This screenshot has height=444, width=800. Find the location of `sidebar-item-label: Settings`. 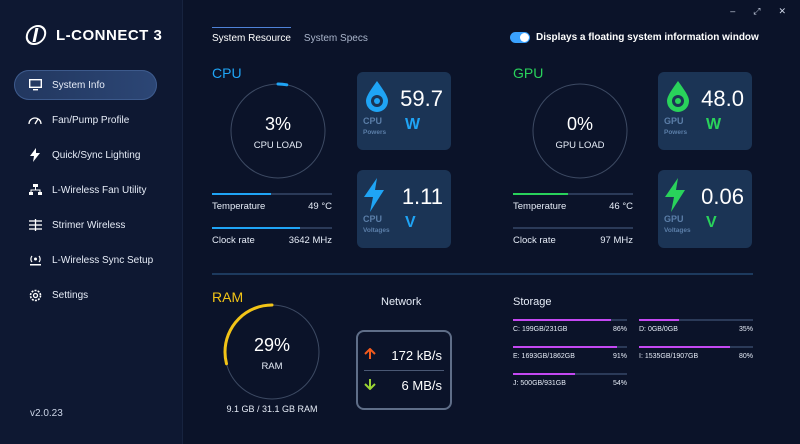

sidebar-item-label: Settings is located at coordinates (70, 295).